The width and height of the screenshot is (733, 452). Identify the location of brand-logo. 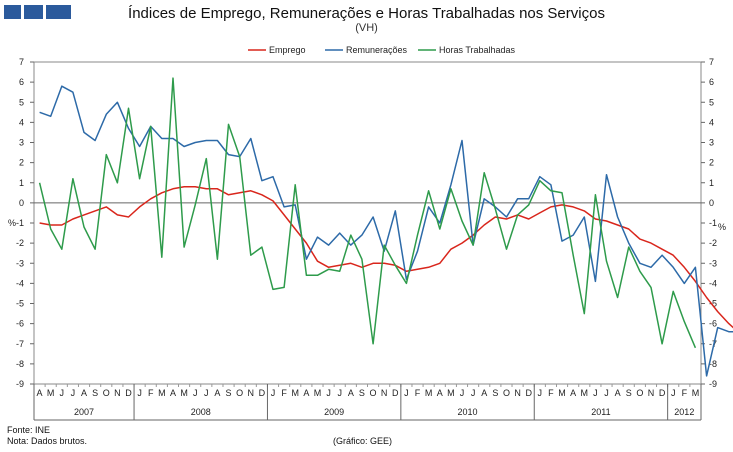
(37, 12).